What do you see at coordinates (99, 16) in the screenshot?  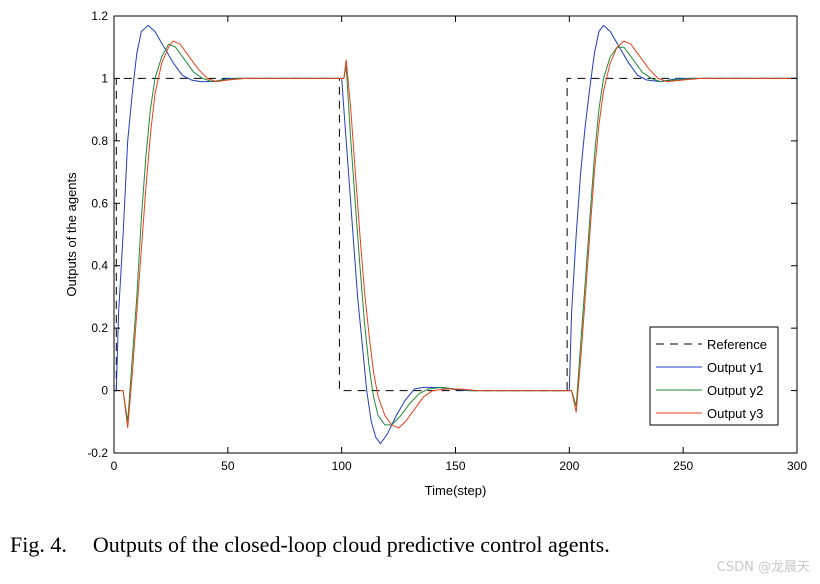 I see `y-tick-label: 1.2` at bounding box center [99, 16].